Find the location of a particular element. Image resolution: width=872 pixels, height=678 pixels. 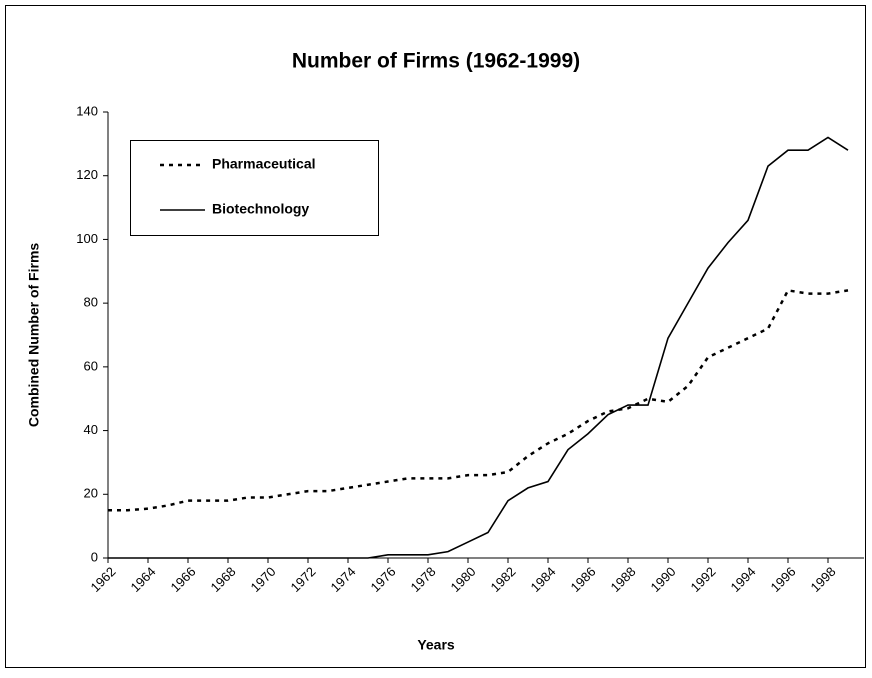

y-tick-label: 120 is located at coordinates (87, 174).